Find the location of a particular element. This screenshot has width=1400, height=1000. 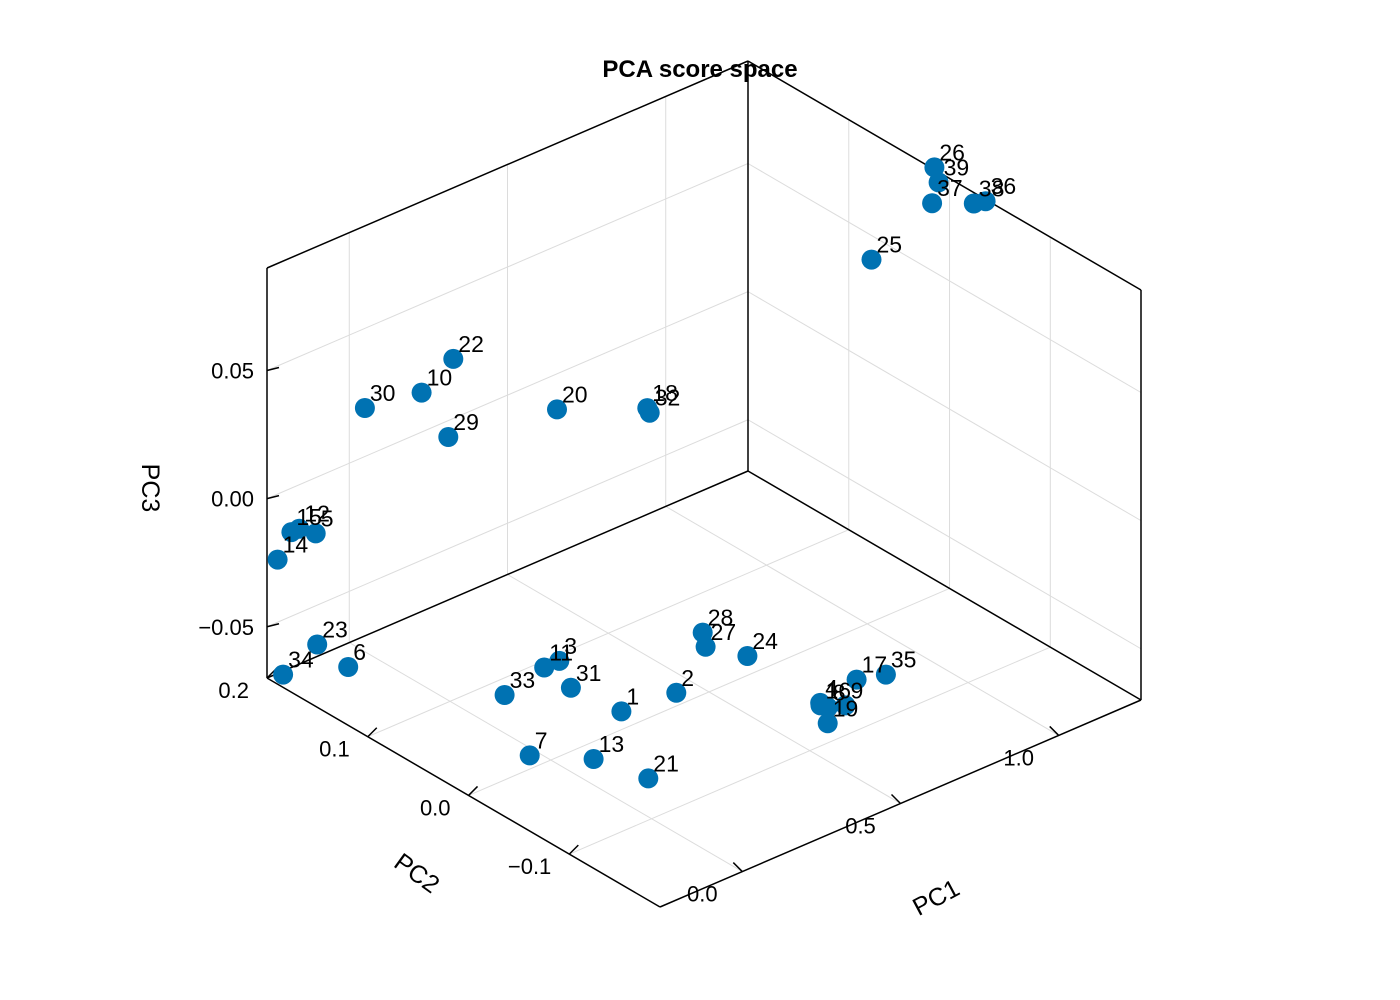

data-point-label: 24 is located at coordinates (765, 641).